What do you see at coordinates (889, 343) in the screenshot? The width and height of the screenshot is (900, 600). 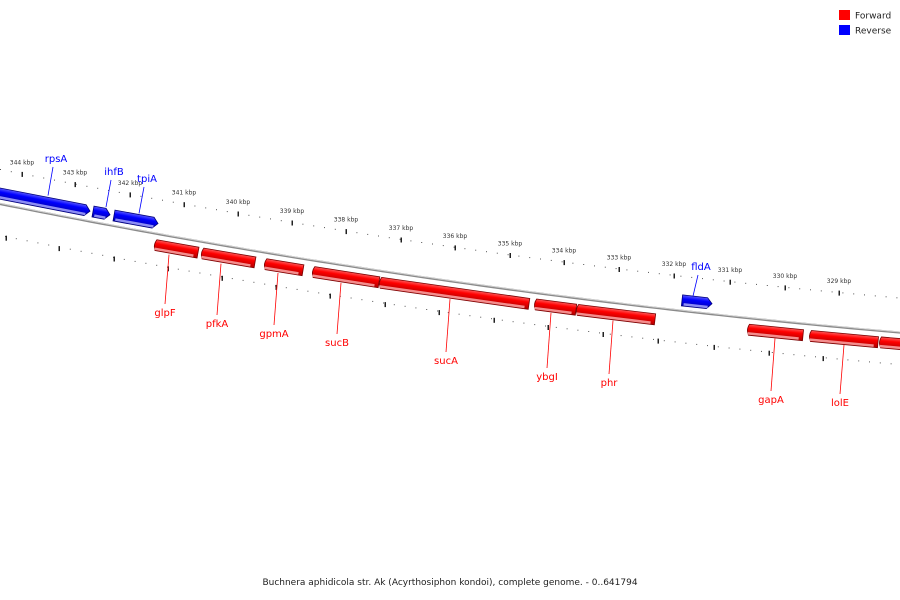 I see `edge-gene` at bounding box center [889, 343].